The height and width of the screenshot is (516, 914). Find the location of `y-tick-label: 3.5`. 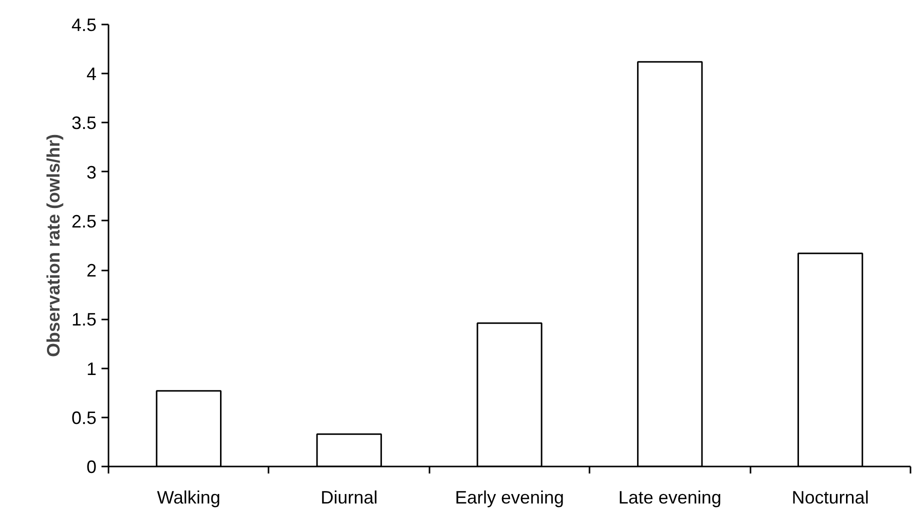

y-tick-label: 3.5 is located at coordinates (84, 123).